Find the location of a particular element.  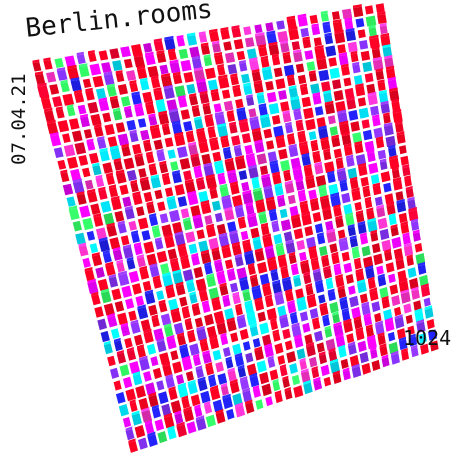

artwork-date: 07.04.21 is located at coordinates (19, 119).